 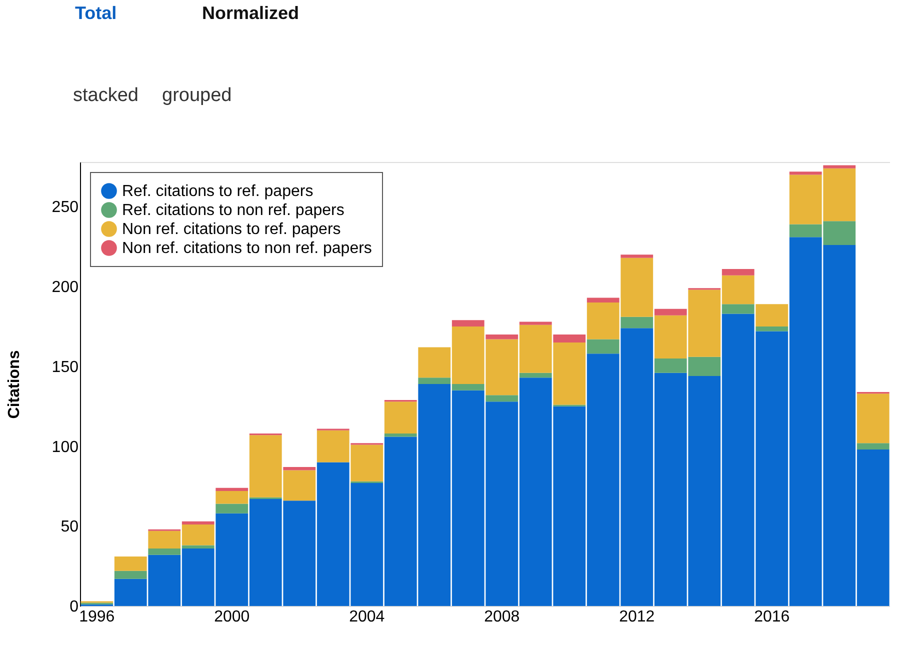 I want to click on legend-label: Non ref. citations to ref. papers, so click(x=231, y=229).